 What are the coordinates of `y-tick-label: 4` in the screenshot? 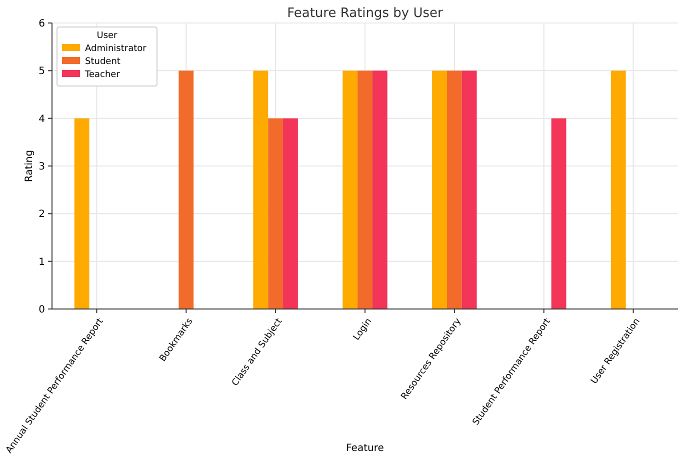 It's located at (41, 119).